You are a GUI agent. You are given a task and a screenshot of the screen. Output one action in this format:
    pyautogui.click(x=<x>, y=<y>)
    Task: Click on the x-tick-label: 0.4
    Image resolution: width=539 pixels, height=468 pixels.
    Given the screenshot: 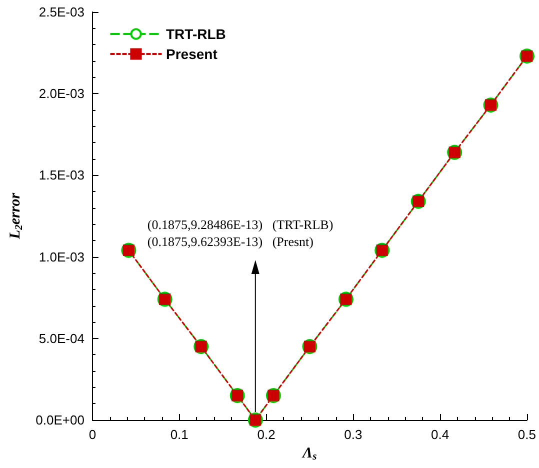 What is the action you would take?
    pyautogui.click(x=440, y=434)
    